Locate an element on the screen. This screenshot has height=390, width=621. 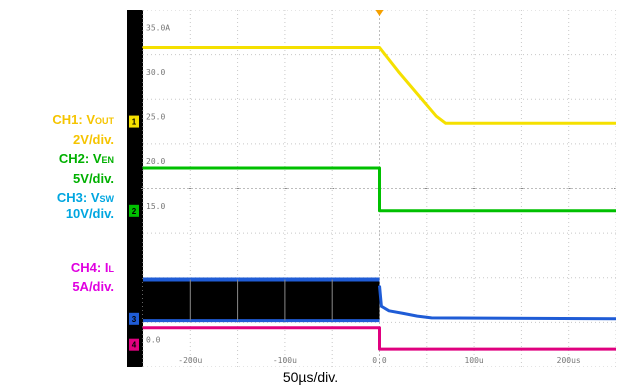
y-tick-label: 25.0 is located at coordinates (155, 117).